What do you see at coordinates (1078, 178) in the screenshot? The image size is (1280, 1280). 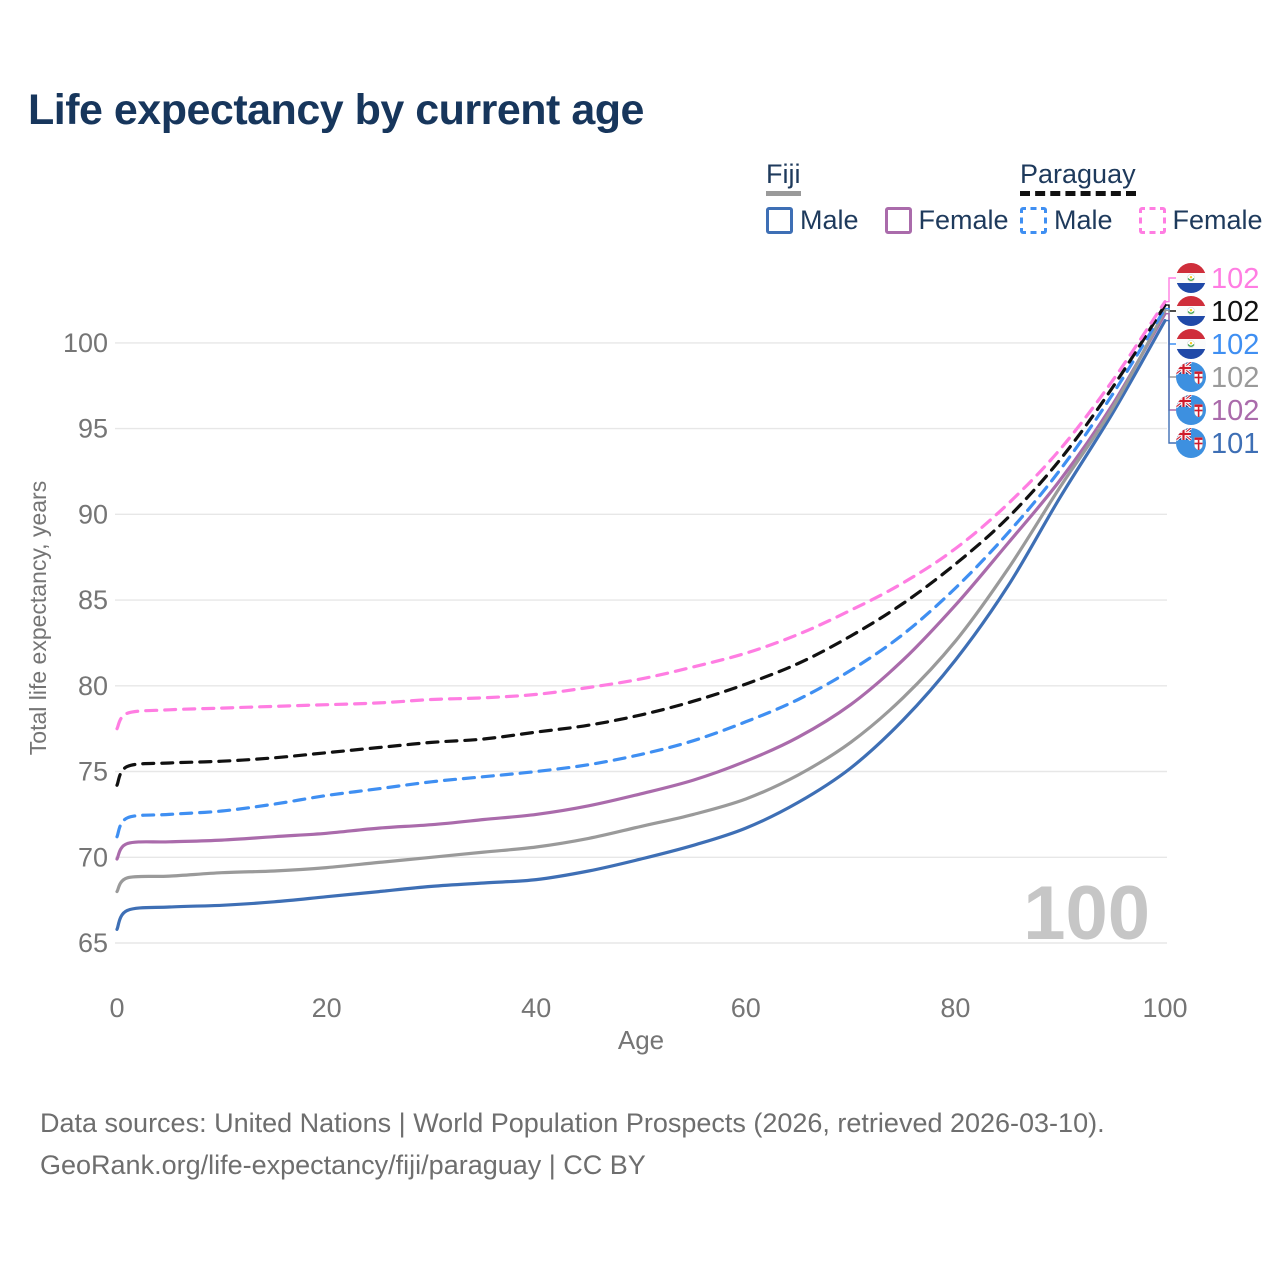 I see `legend-paraguay-title: Paraguay` at bounding box center [1078, 178].